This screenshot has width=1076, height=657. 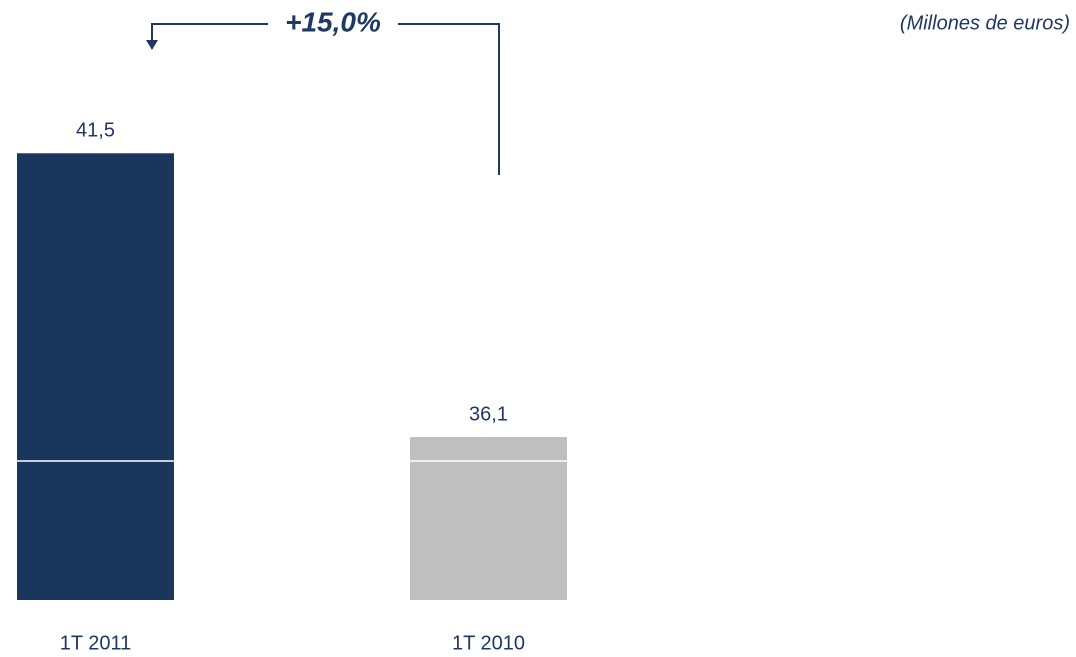 I want to click on value-label: 41,5, so click(x=95, y=131).